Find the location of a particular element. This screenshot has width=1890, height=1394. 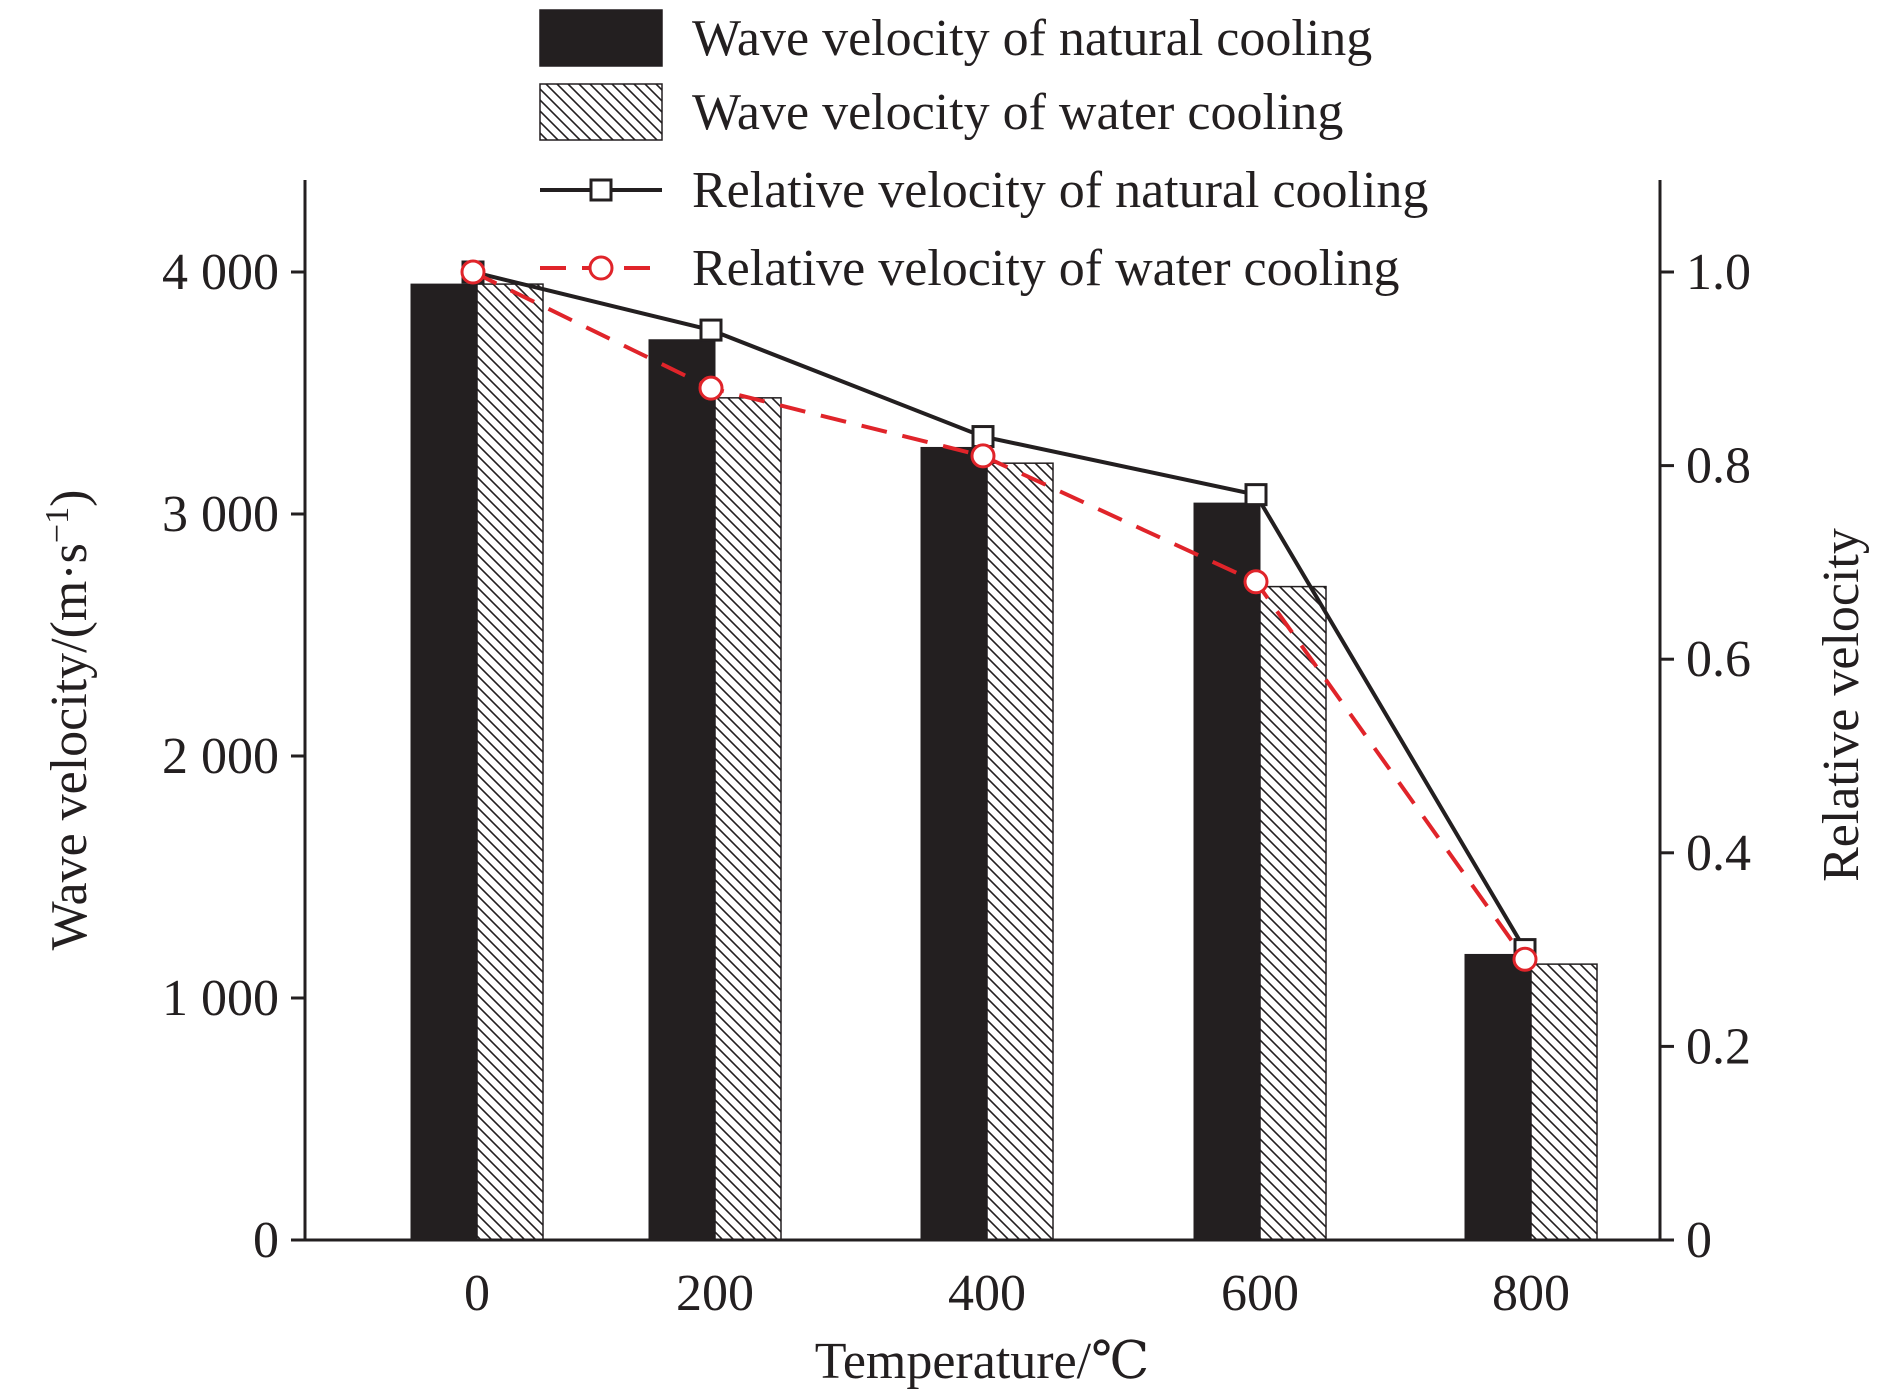

y-right-tick-label-1: 0.2 is located at coordinates (1718, 1046).